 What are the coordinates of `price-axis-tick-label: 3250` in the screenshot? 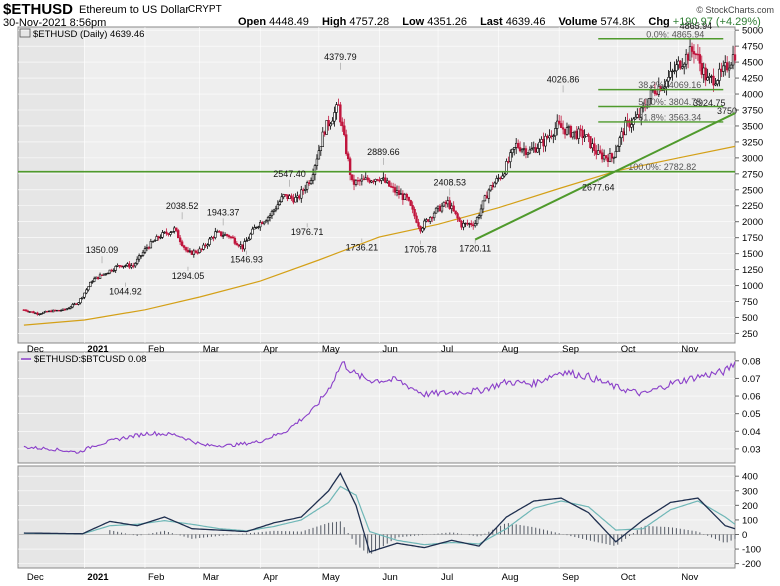 It's located at (752, 142).